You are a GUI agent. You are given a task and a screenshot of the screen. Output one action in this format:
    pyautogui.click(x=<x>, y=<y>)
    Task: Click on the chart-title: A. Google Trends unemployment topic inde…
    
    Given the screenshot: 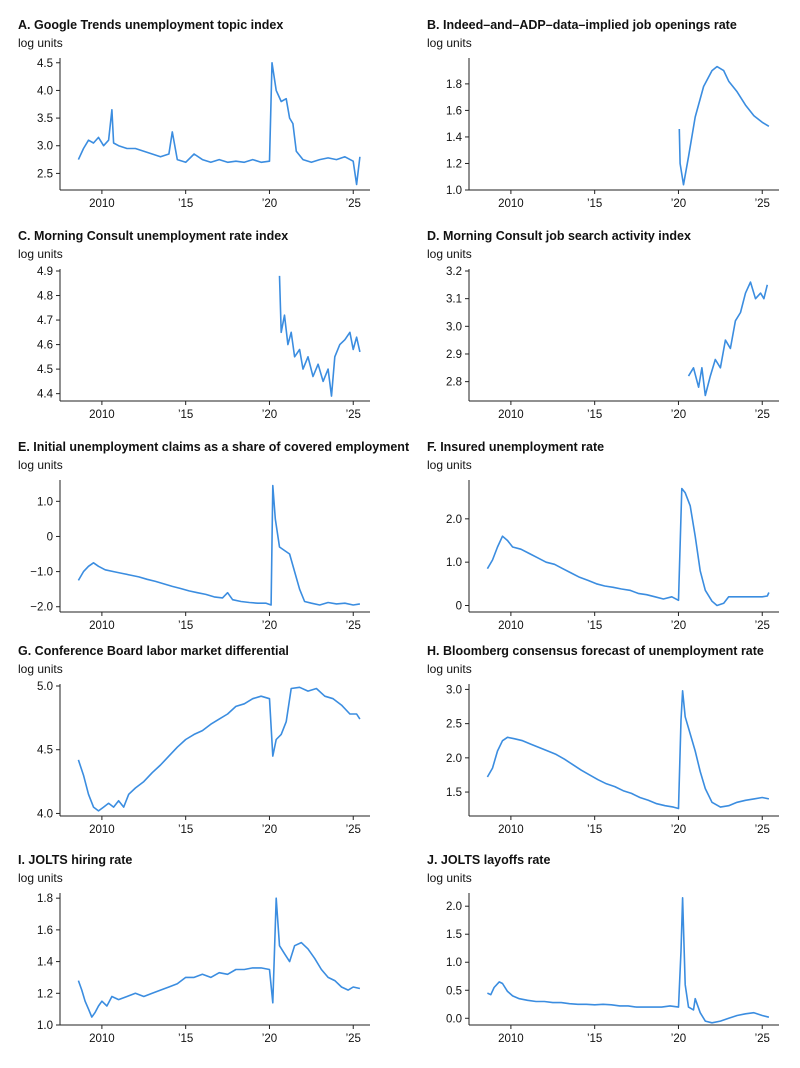 What is the action you would take?
    pyautogui.click(x=151, y=25)
    